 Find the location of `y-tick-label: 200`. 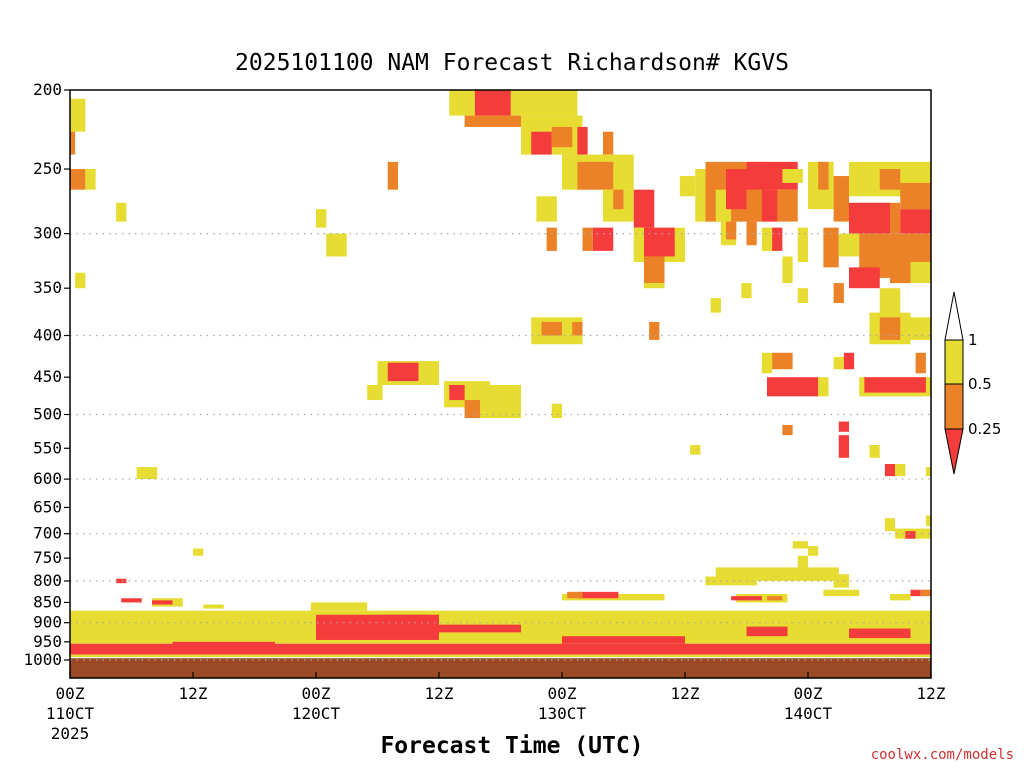

y-tick-label: 200 is located at coordinates (47, 89).